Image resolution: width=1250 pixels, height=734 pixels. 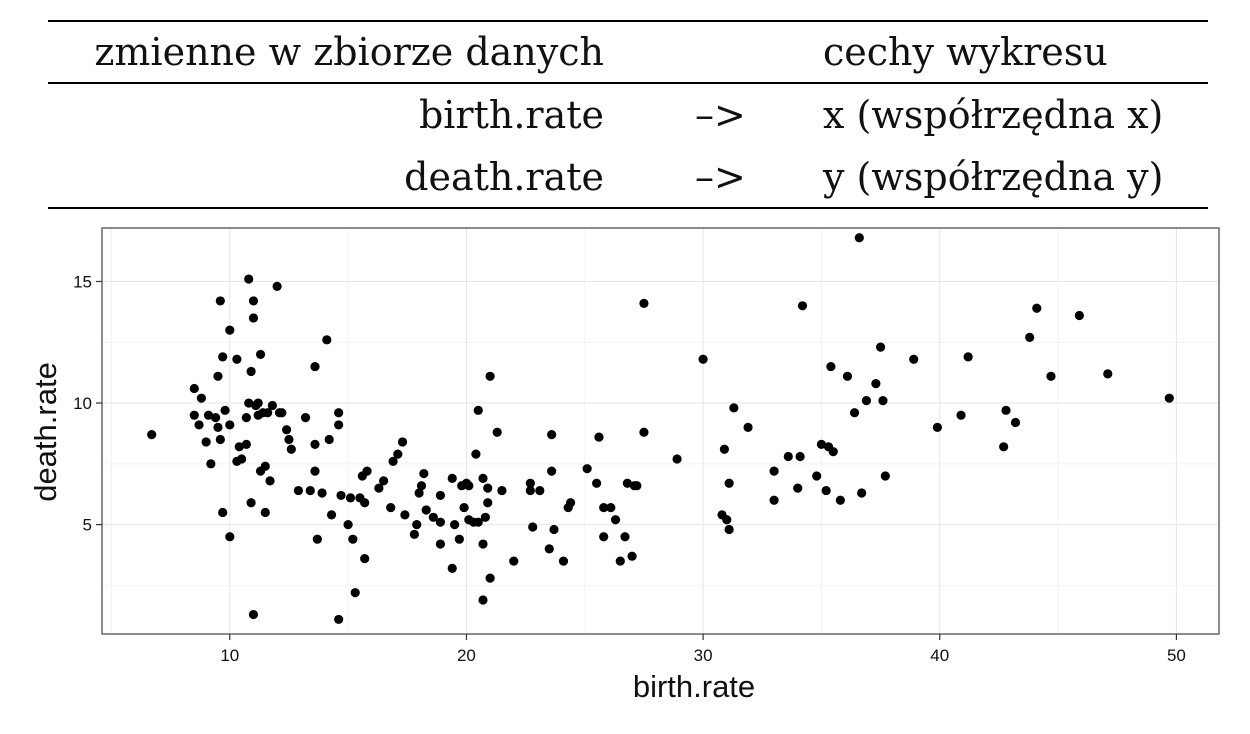 I want to click on row-arrow: –>, so click(x=720, y=115).